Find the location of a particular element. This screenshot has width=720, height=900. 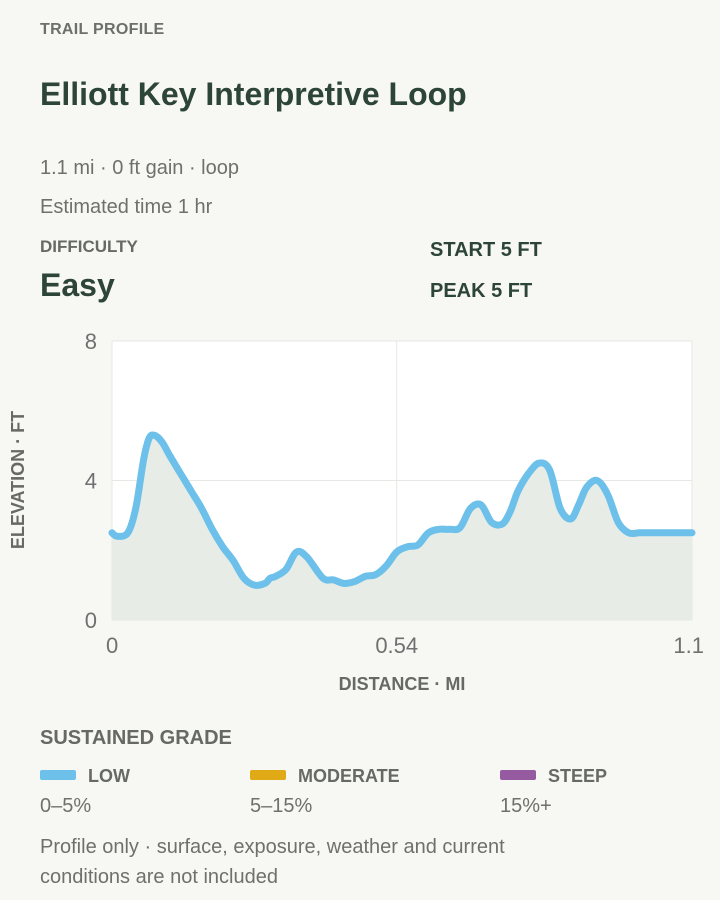

x-axis-ticks: 0 0.54 1.1 is located at coordinates (405, 645).